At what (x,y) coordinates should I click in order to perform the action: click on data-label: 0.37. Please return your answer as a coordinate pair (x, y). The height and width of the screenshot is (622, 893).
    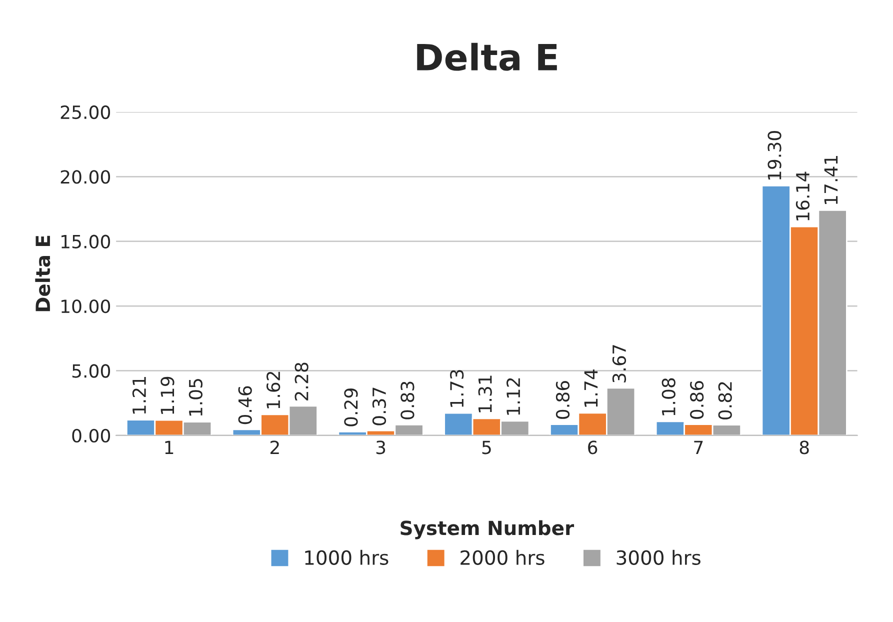
    Looking at the image, I should click on (379, 407).